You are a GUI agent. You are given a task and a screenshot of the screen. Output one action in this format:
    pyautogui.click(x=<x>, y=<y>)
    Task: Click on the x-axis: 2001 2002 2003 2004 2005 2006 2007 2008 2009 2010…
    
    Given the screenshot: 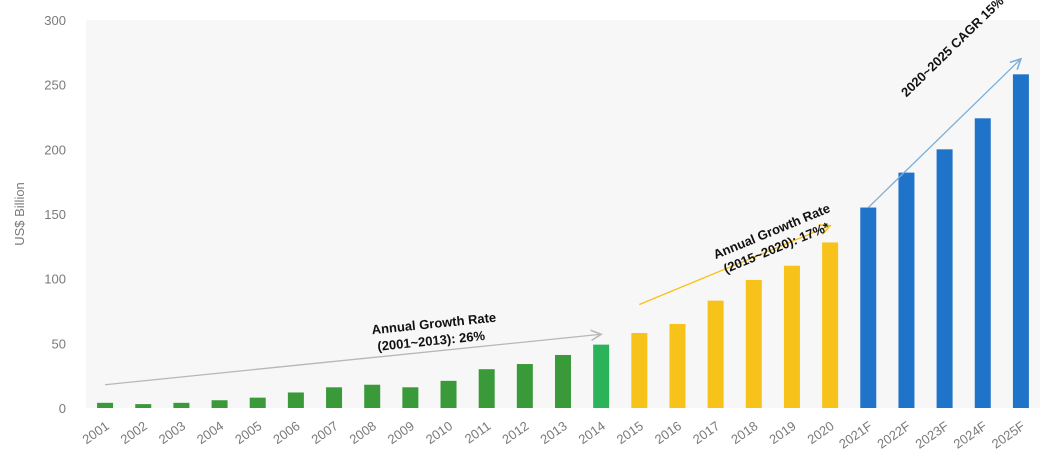 What is the action you would take?
    pyautogui.click(x=554, y=434)
    